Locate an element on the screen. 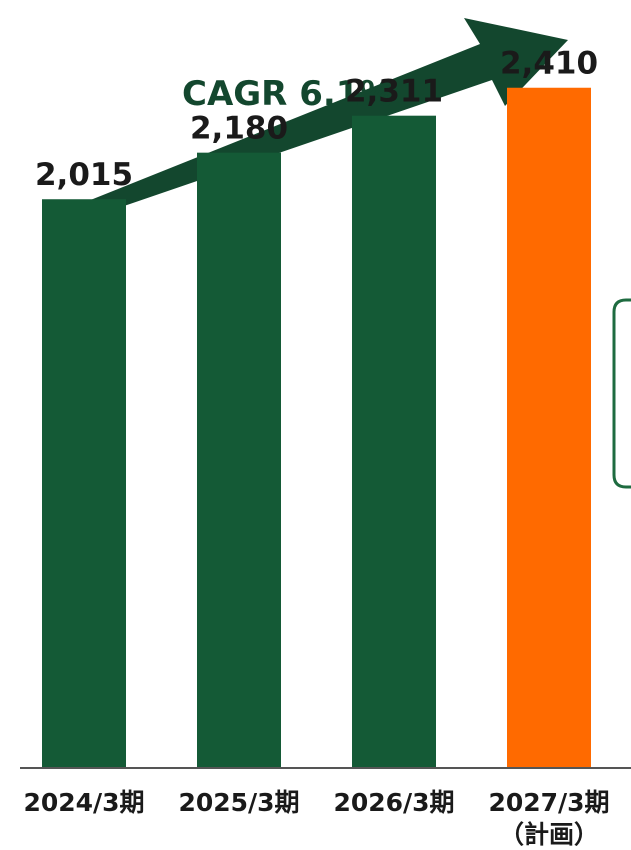 This screenshot has height=850, width=631. x-tick-label-2: 2026/3期 is located at coordinates (393, 802).